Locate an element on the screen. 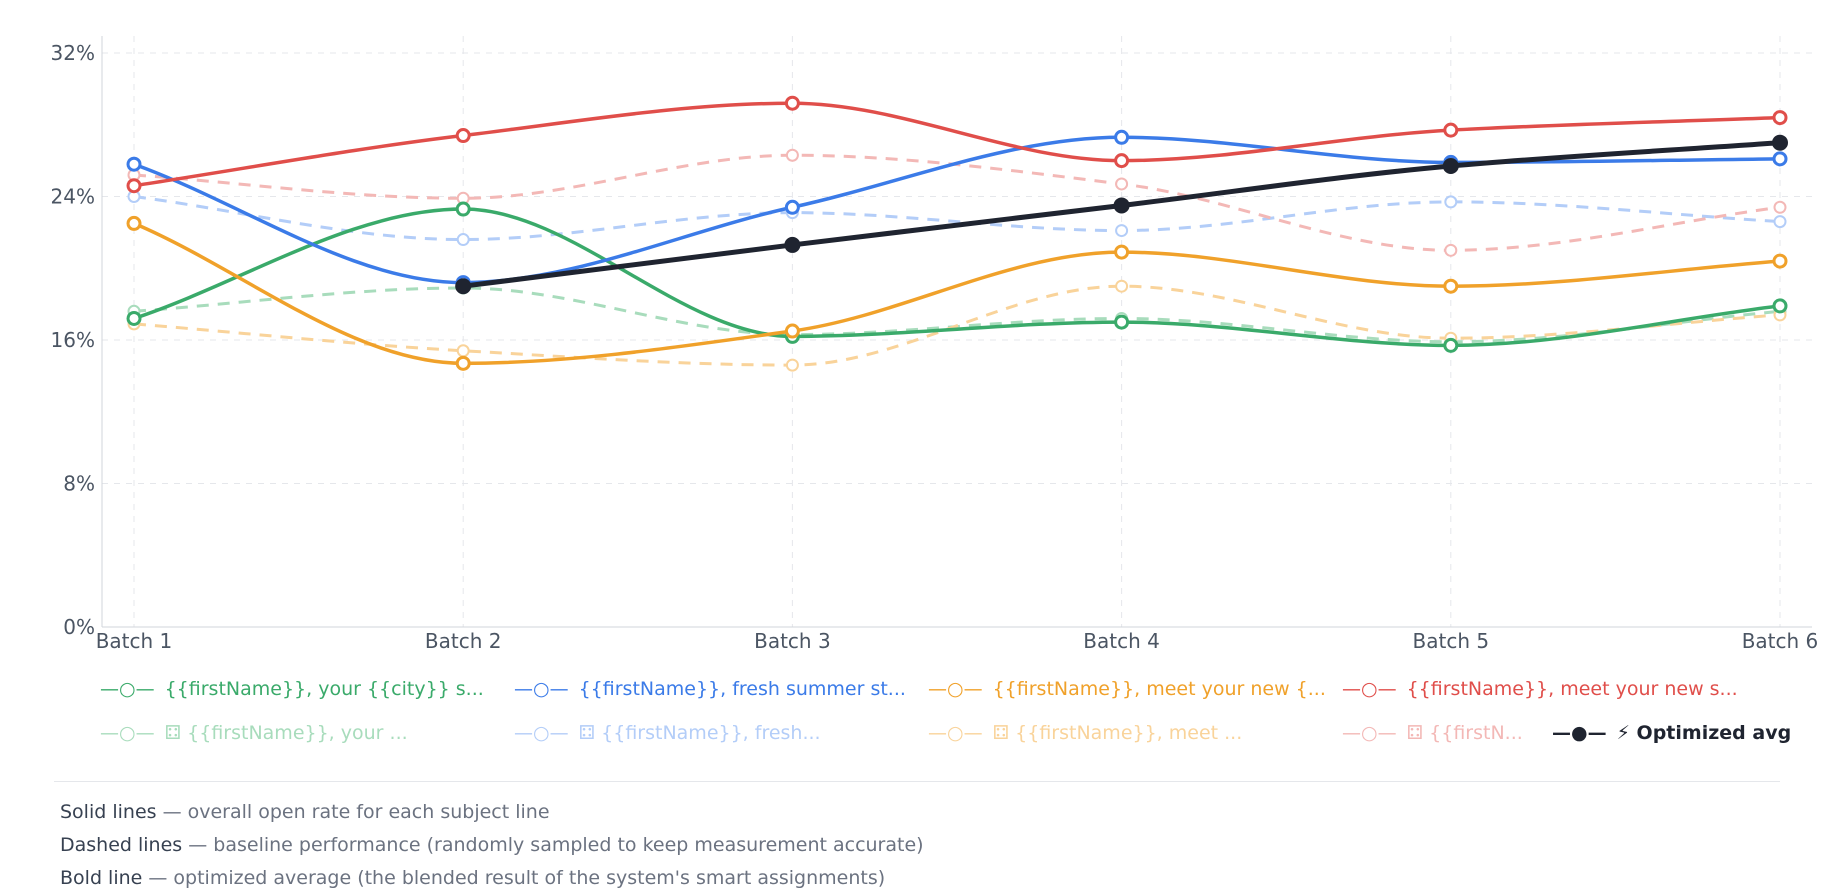  y-tick-label: 0% is located at coordinates (79, 627).